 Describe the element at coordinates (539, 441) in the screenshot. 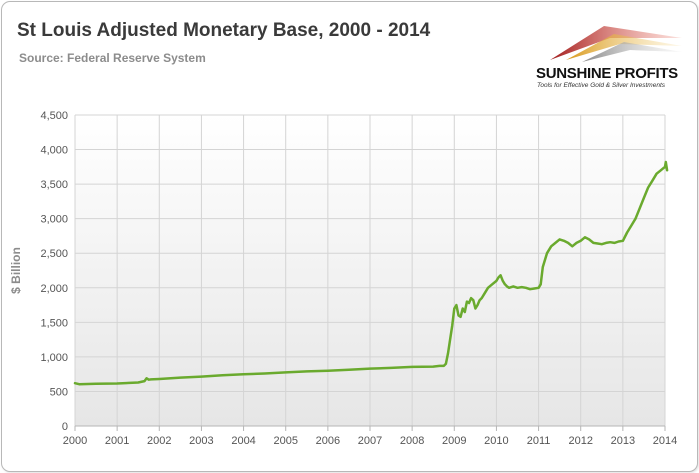

I see `x-tick-label: 2011` at that location.